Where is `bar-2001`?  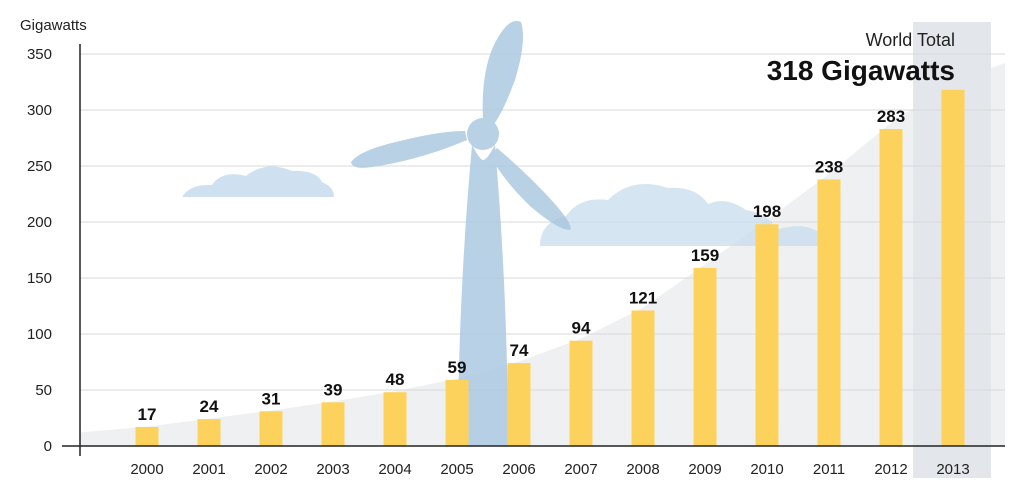
bar-2001 is located at coordinates (209, 432).